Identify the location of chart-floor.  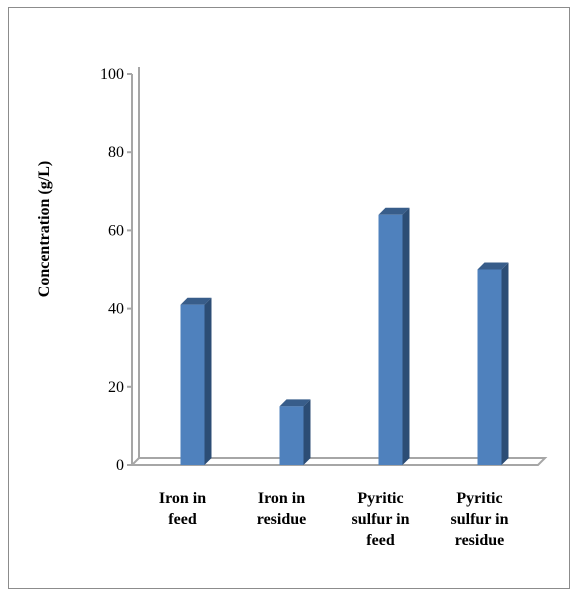
(338, 461).